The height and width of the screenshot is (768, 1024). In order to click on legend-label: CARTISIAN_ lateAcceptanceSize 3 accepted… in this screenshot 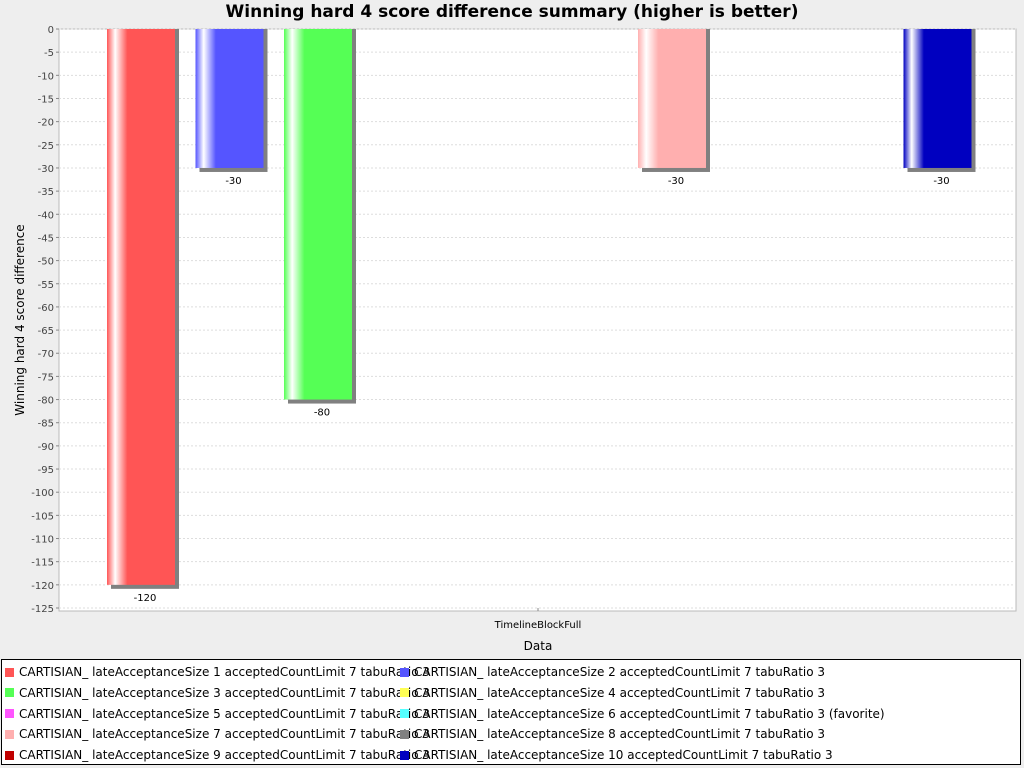, I will do `click(225, 692)`.